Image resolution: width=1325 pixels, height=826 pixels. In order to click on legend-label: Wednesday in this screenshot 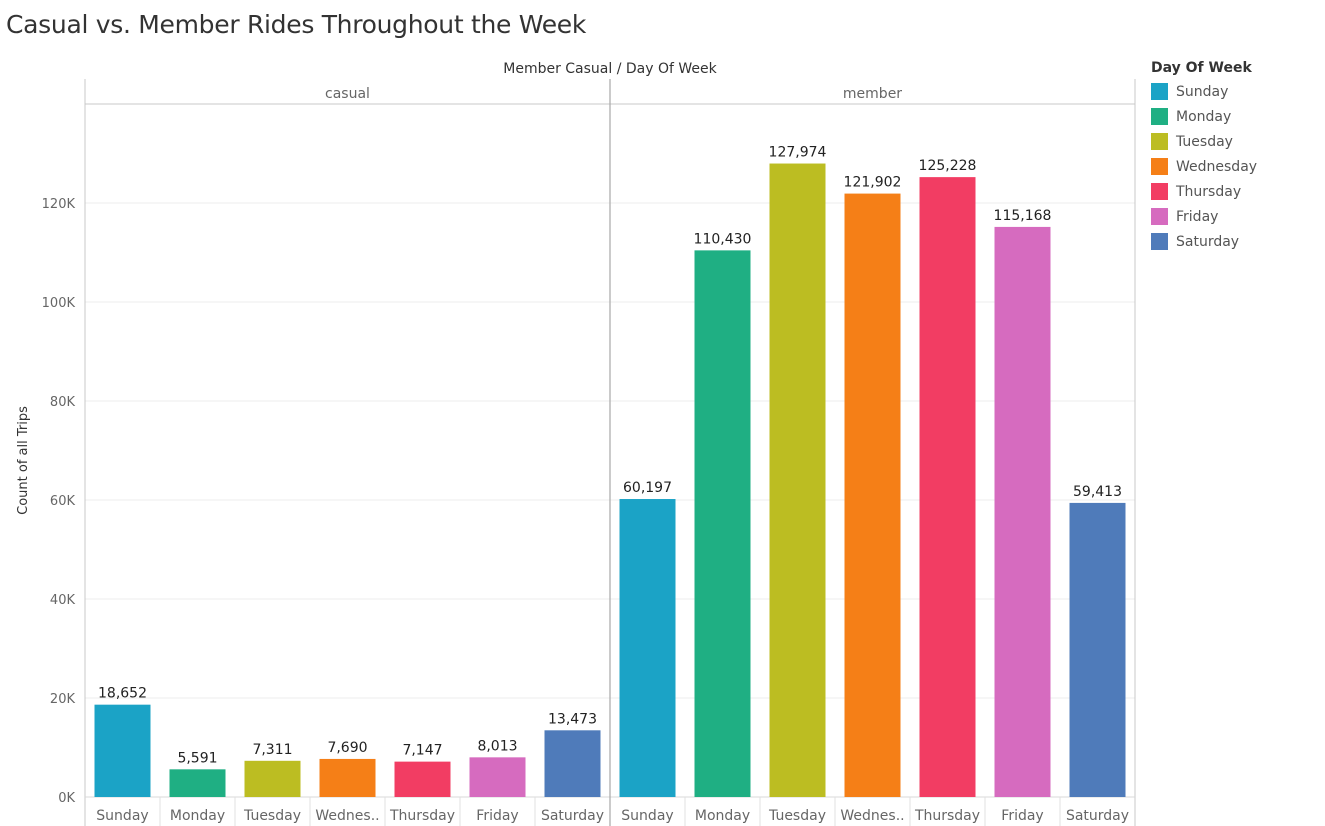, I will do `click(1217, 166)`.